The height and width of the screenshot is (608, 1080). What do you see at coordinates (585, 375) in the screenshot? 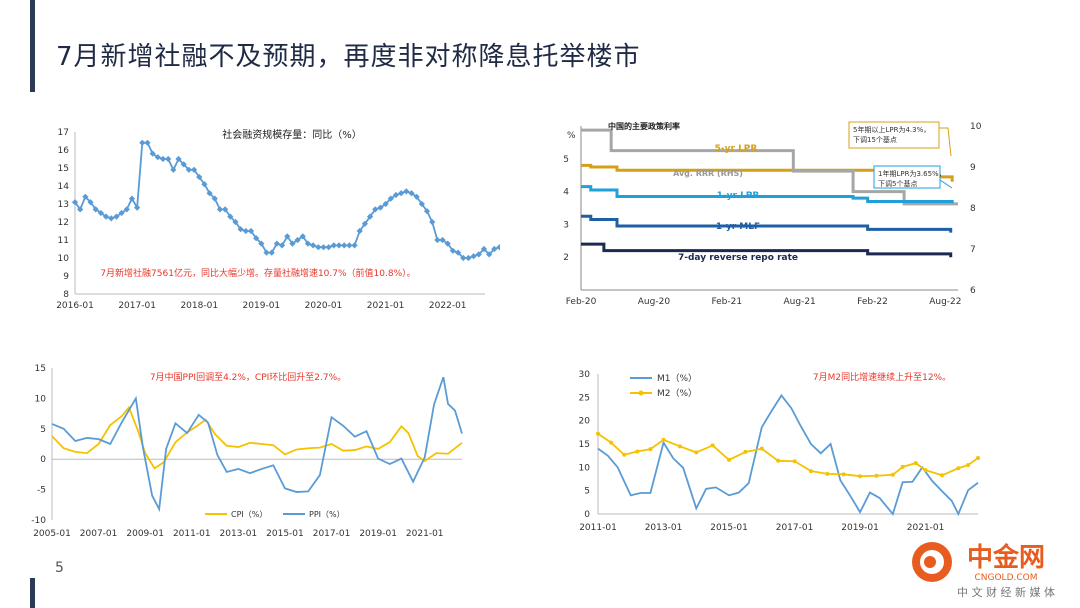
I see `y-tick-label: 30` at bounding box center [585, 375].